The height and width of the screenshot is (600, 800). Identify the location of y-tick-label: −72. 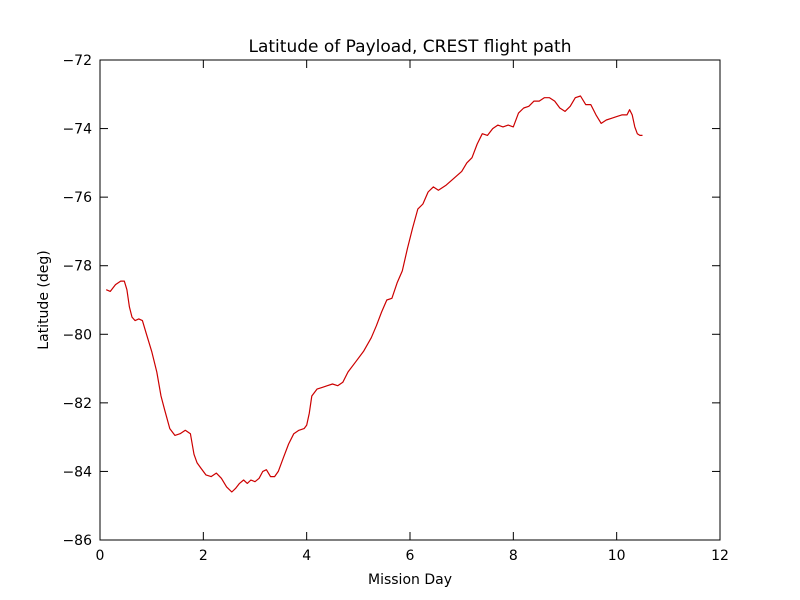
(77, 61).